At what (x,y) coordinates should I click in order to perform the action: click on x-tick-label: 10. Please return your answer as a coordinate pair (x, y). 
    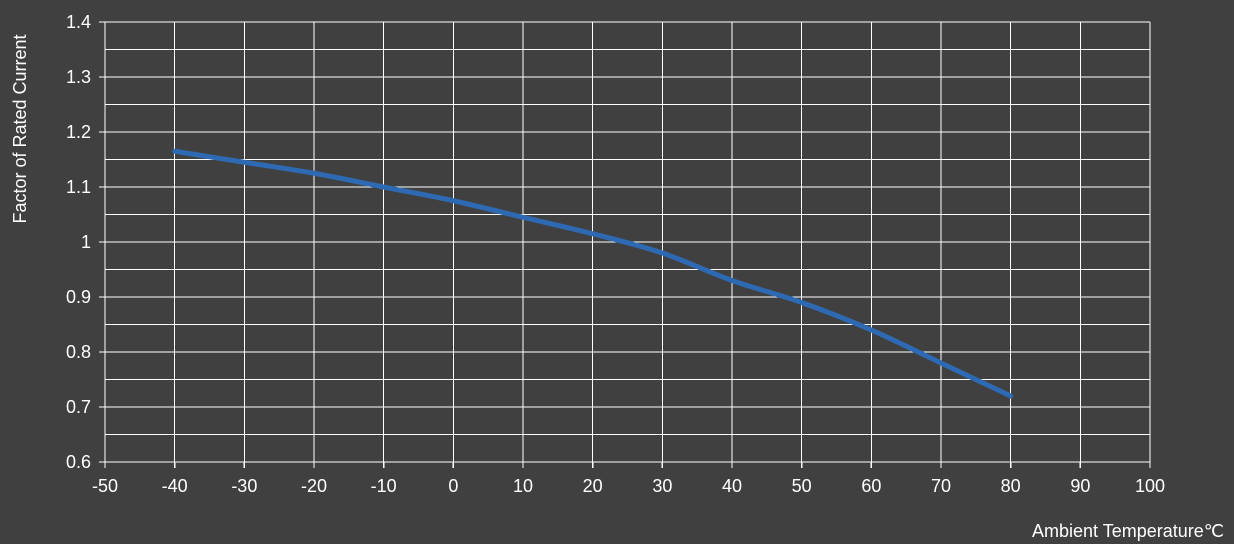
    Looking at the image, I should click on (523, 486).